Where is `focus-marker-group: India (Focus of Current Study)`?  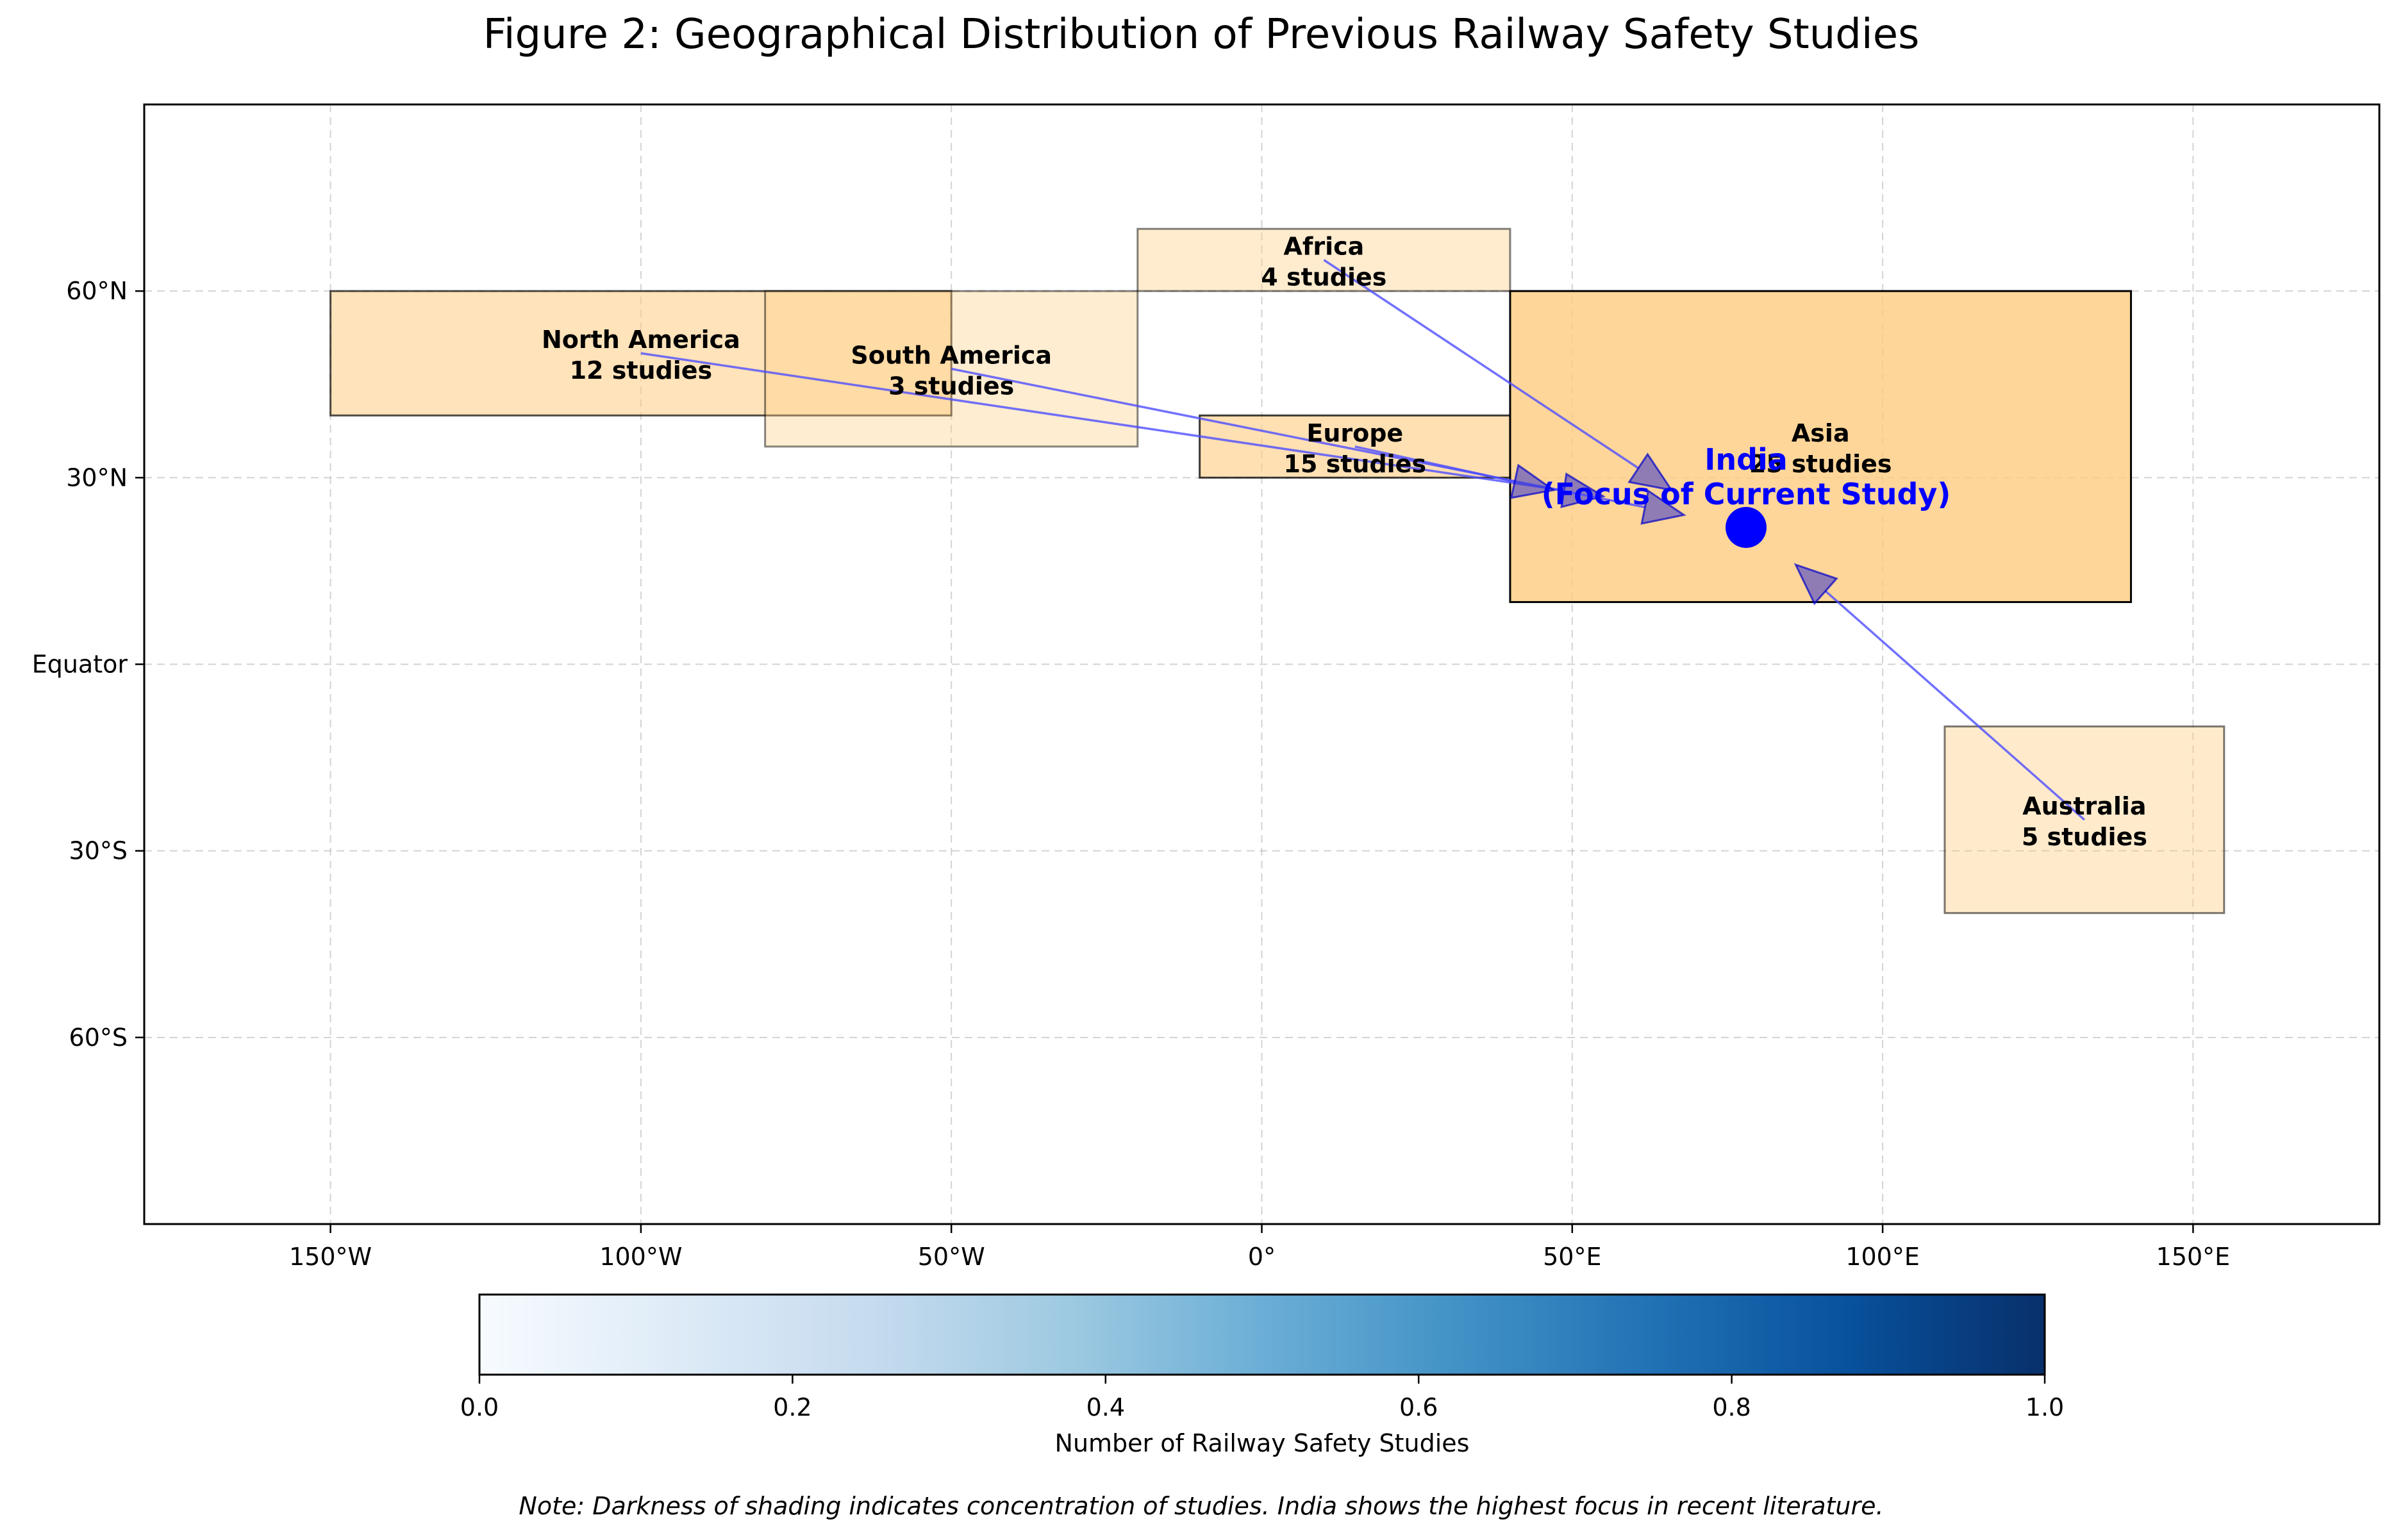 focus-marker-group: India (Focus of Current Study) is located at coordinates (1746, 495).